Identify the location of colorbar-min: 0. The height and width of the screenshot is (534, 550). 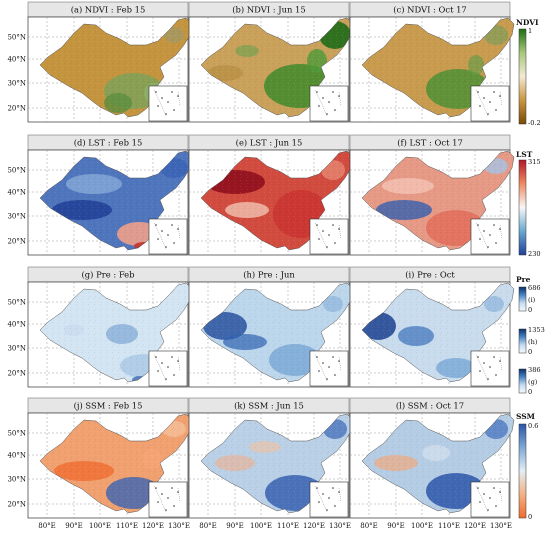
(530, 517).